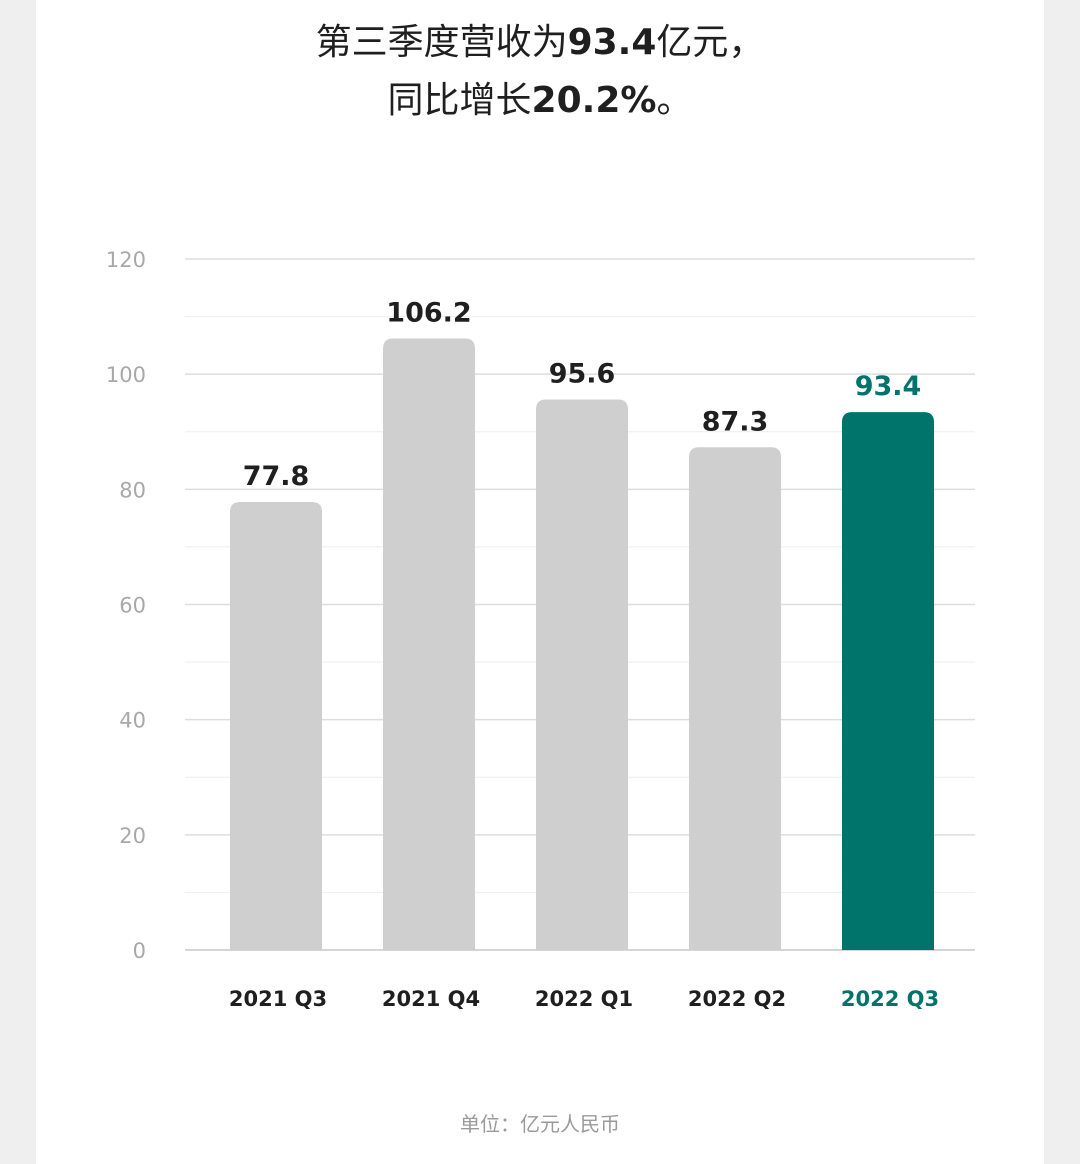 This screenshot has height=1164, width=1080. Describe the element at coordinates (132, 490) in the screenshot. I see `y-tick-label: 80` at that location.